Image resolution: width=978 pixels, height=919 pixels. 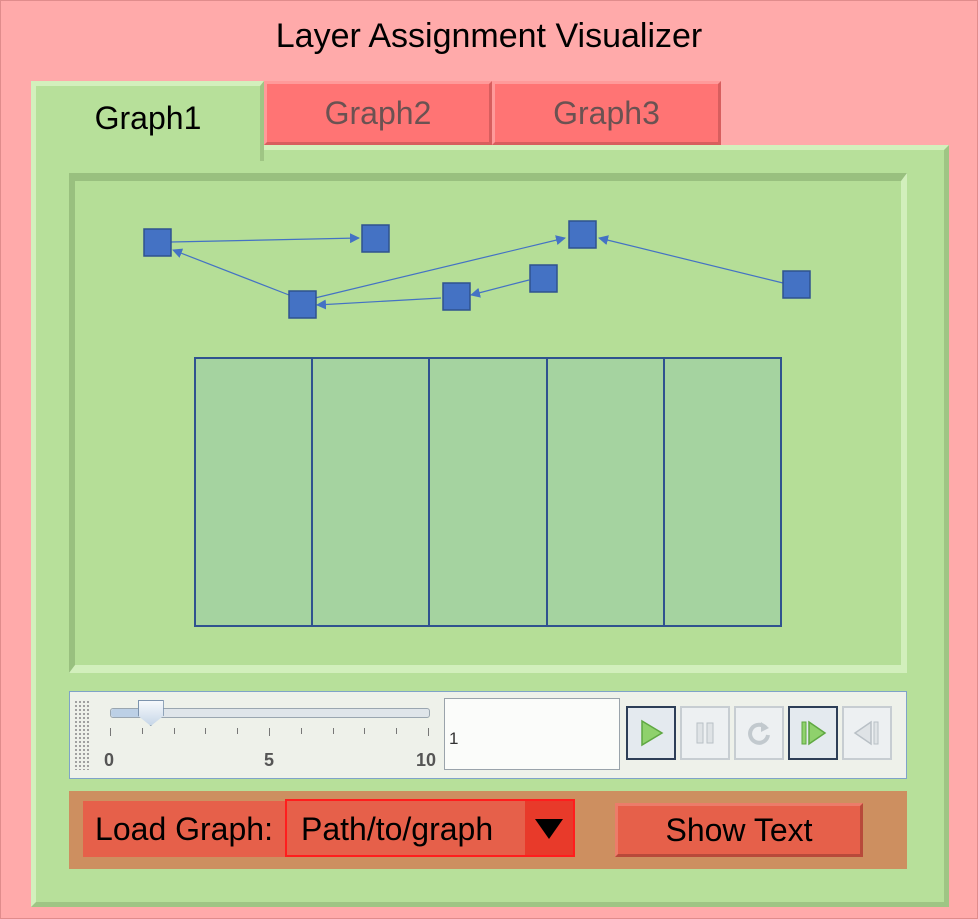 I want to click on reset-icon, so click(x=759, y=733).